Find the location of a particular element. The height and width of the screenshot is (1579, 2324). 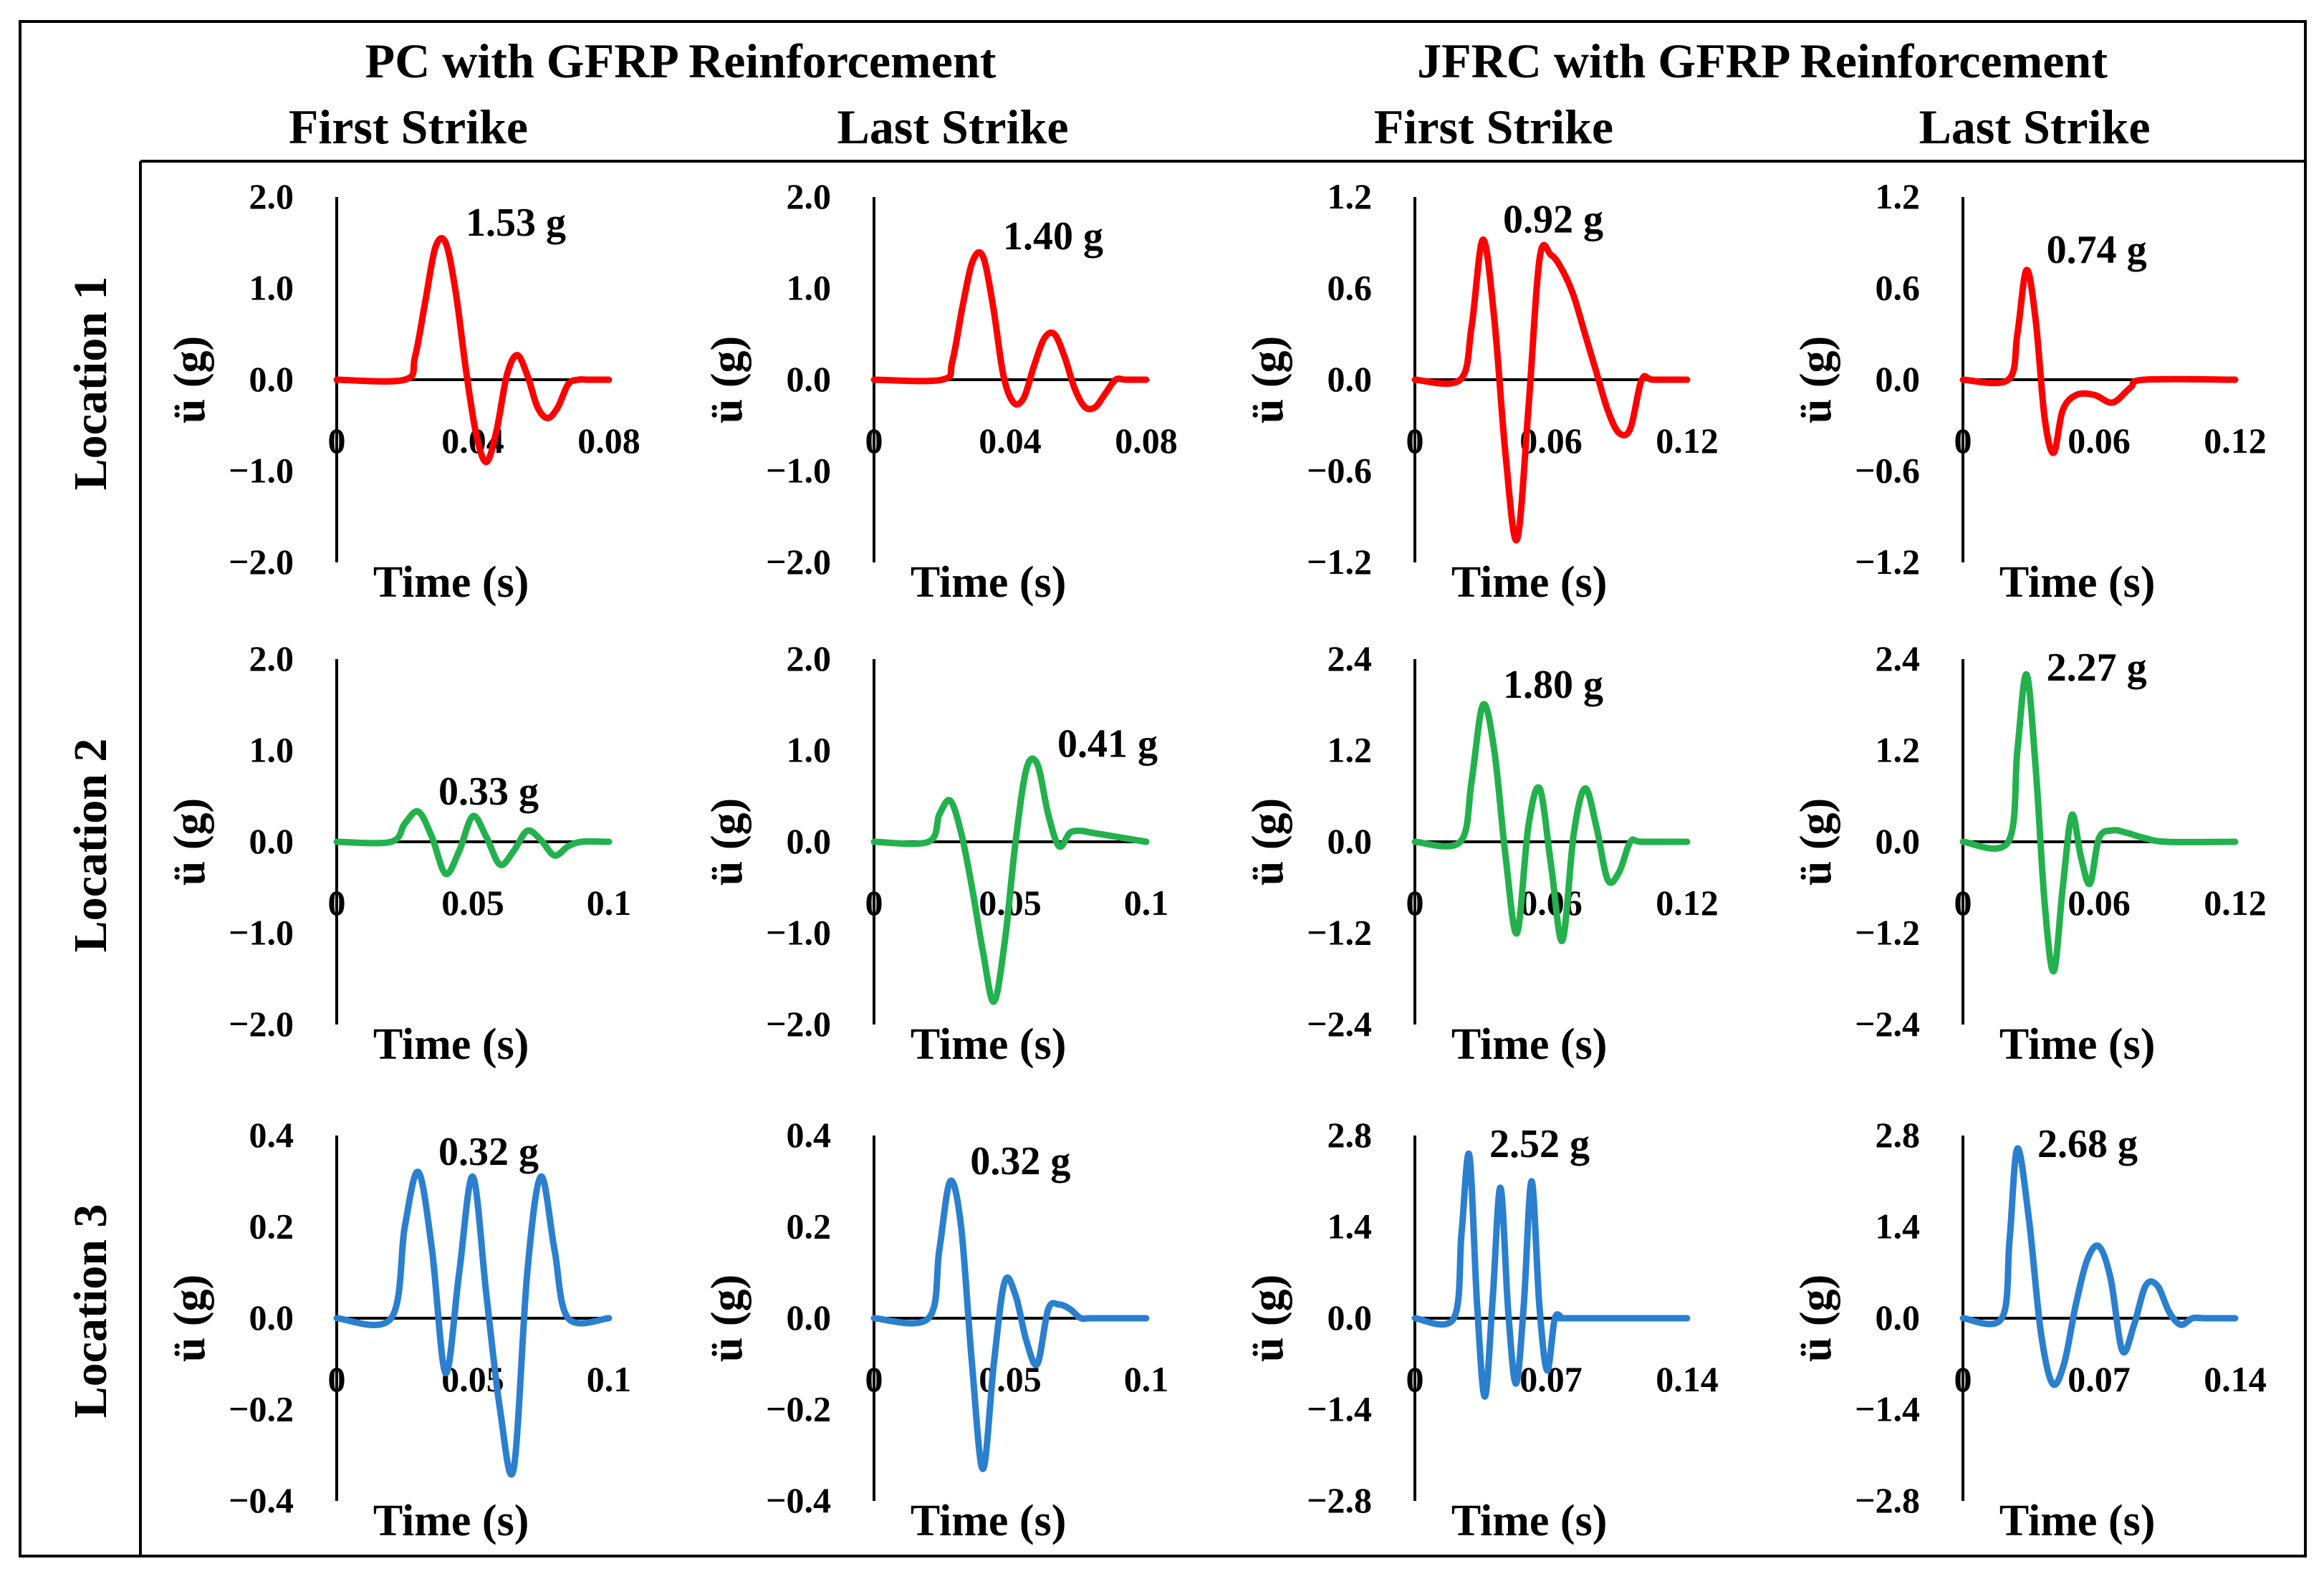

row-label-location-3: Location 3 is located at coordinates (90, 1311).